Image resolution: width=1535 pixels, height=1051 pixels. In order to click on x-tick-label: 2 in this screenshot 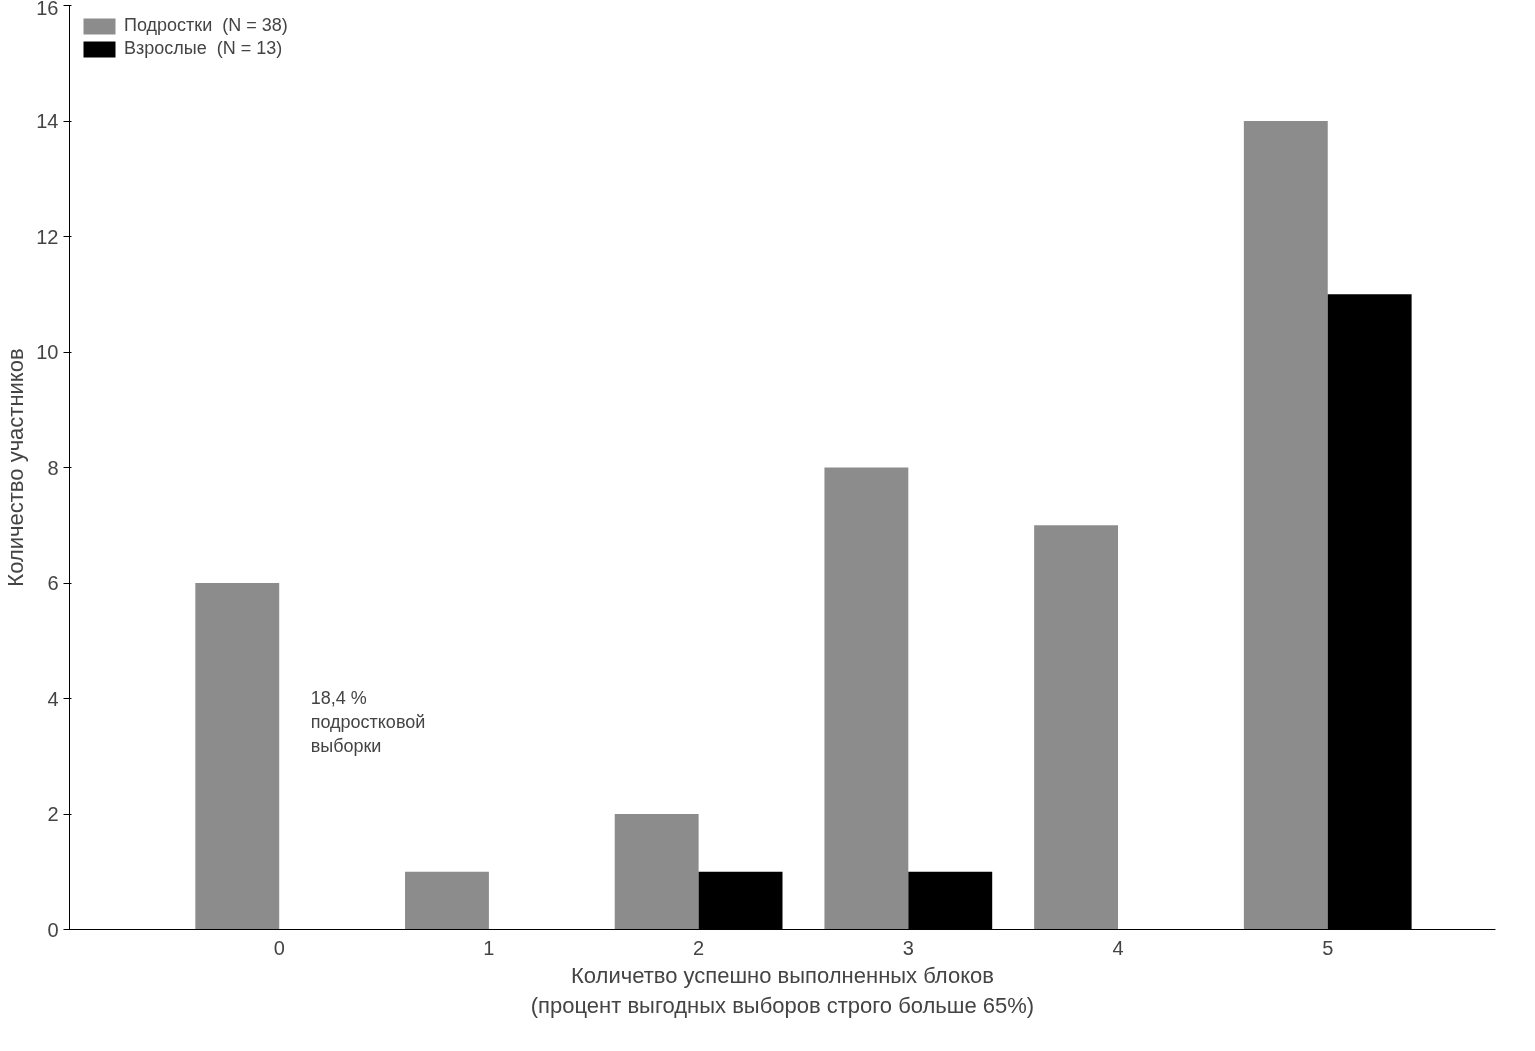, I will do `click(699, 947)`.